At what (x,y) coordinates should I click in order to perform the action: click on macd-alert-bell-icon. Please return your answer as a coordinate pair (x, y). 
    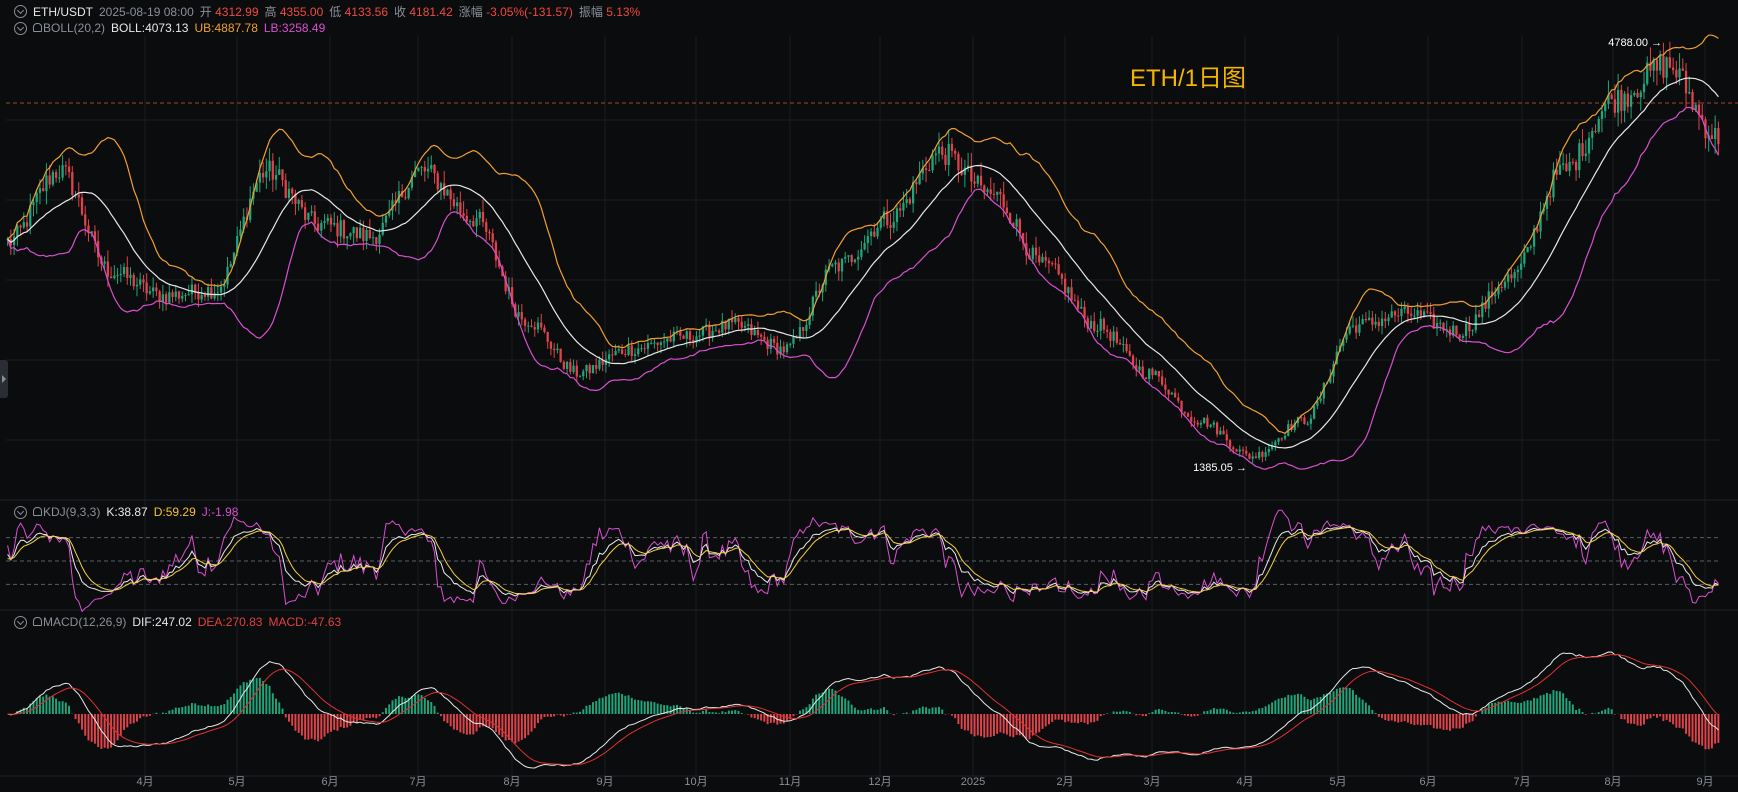
    Looking at the image, I should click on (37, 621).